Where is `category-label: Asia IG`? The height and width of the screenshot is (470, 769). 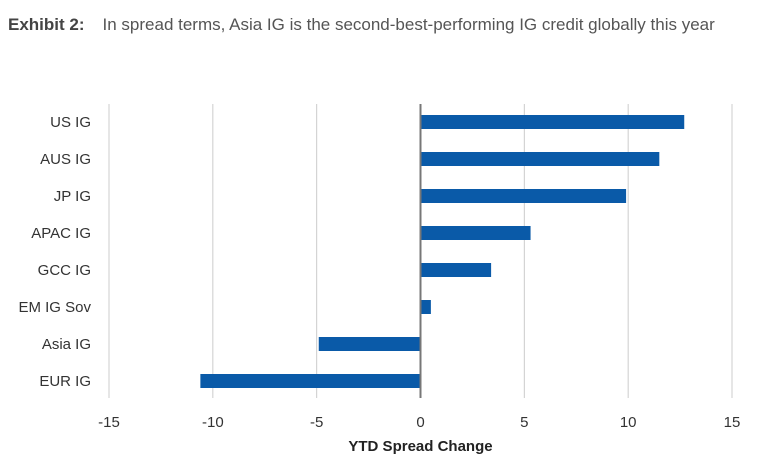 category-label: Asia IG is located at coordinates (66, 344).